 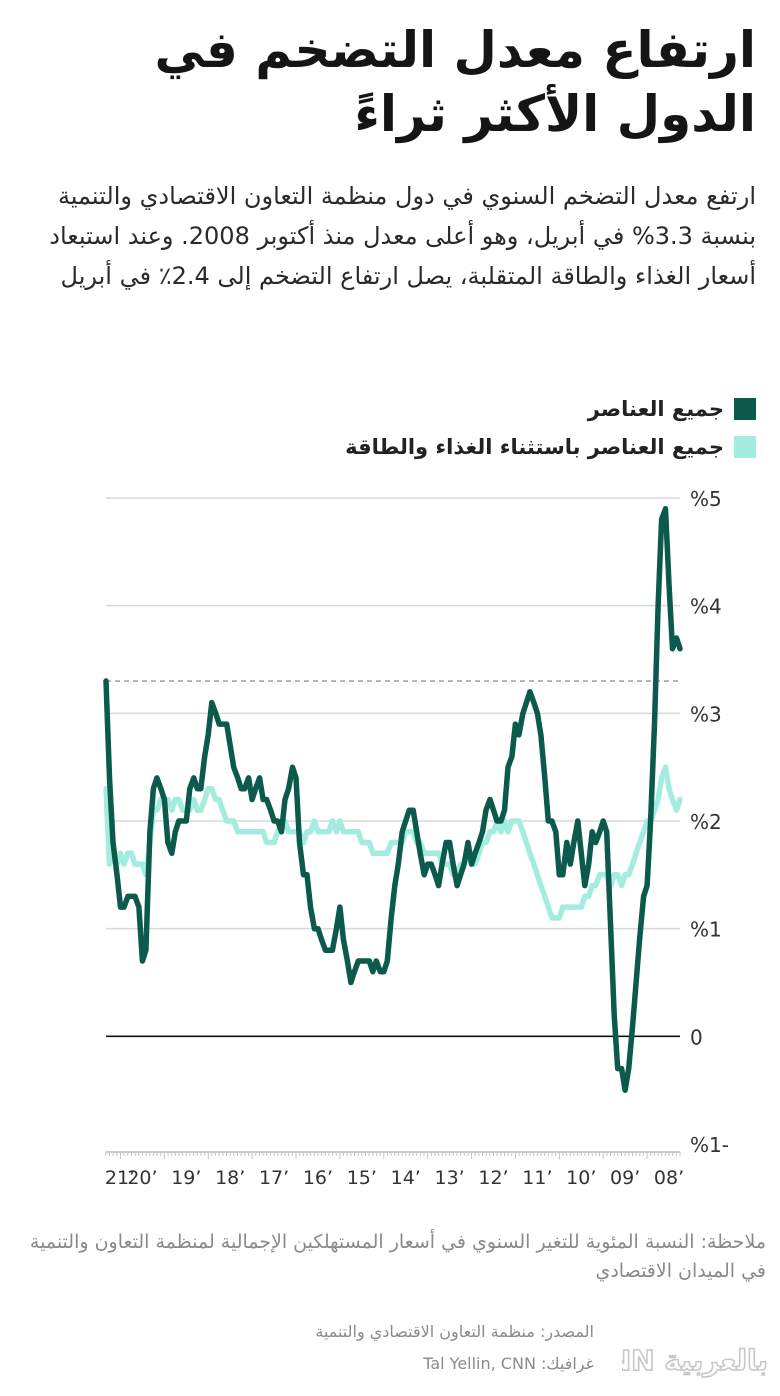 What do you see at coordinates (706, 714) in the screenshot?
I see `y-tick-label: %3` at bounding box center [706, 714].